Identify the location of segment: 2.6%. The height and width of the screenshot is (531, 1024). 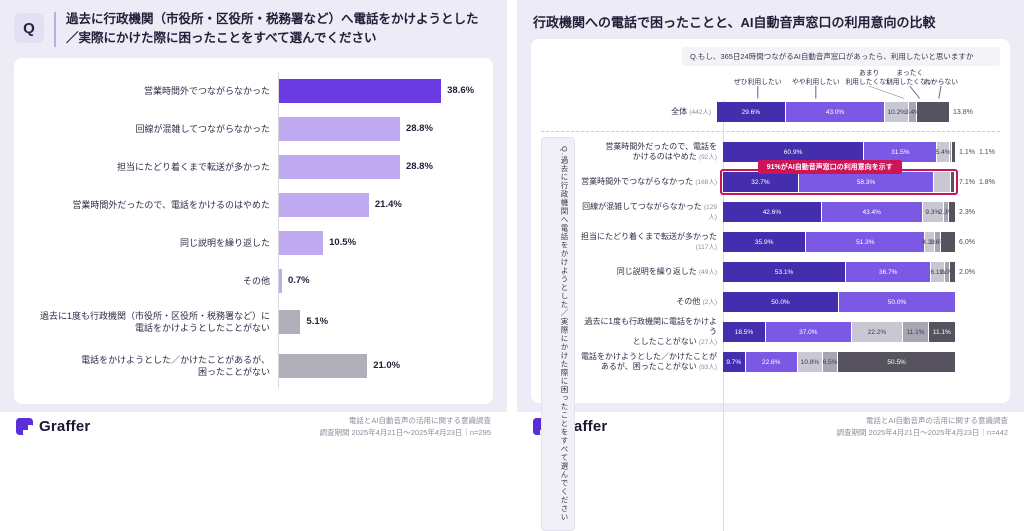
(937, 242).